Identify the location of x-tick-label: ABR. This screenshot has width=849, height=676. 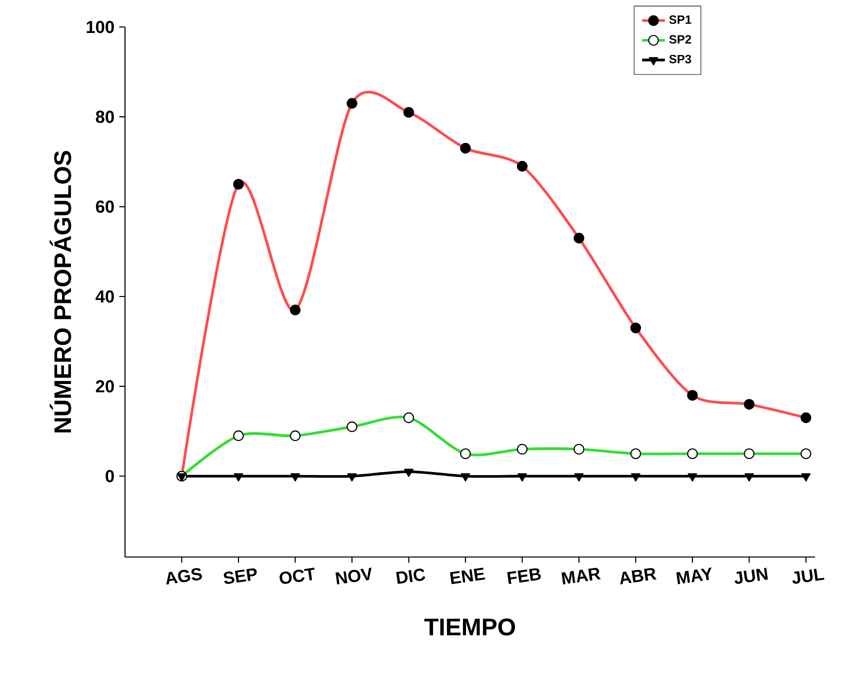
(638, 576).